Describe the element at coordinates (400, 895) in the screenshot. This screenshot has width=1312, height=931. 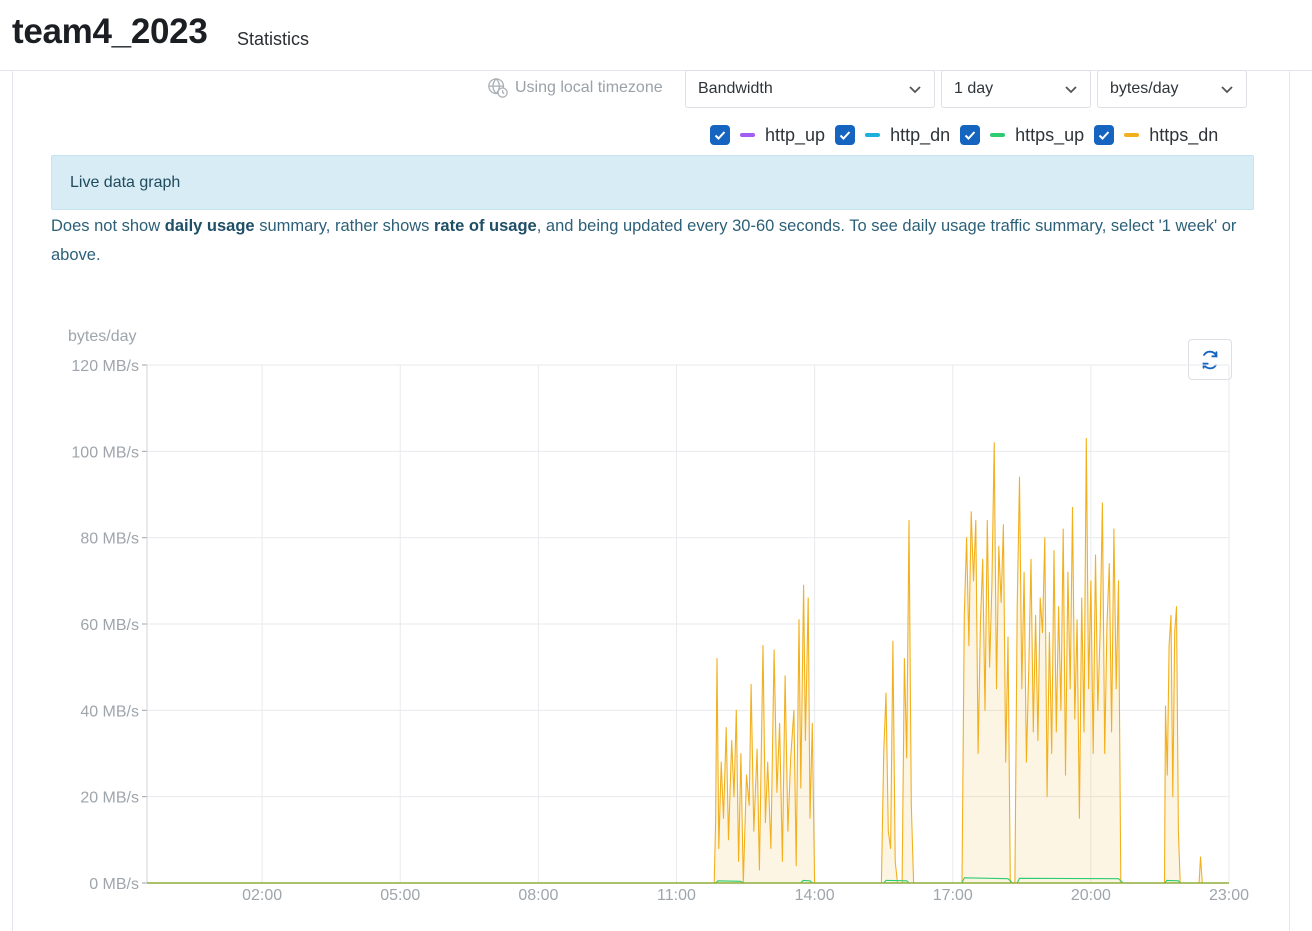
I see `x-tick-label: 05:00` at that location.